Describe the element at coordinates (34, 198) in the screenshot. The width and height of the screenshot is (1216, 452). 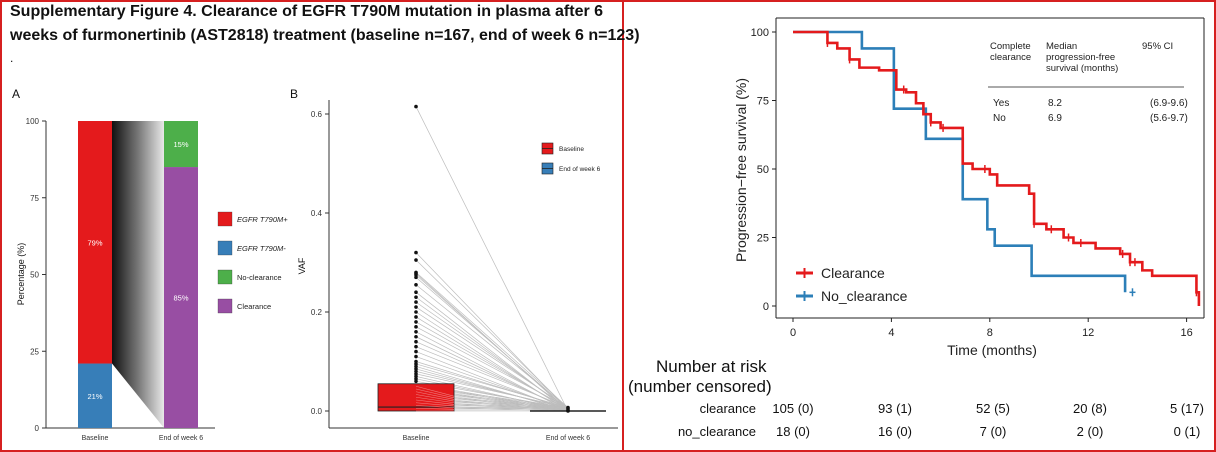
I see `panel-a-ytick-label: 75` at that location.